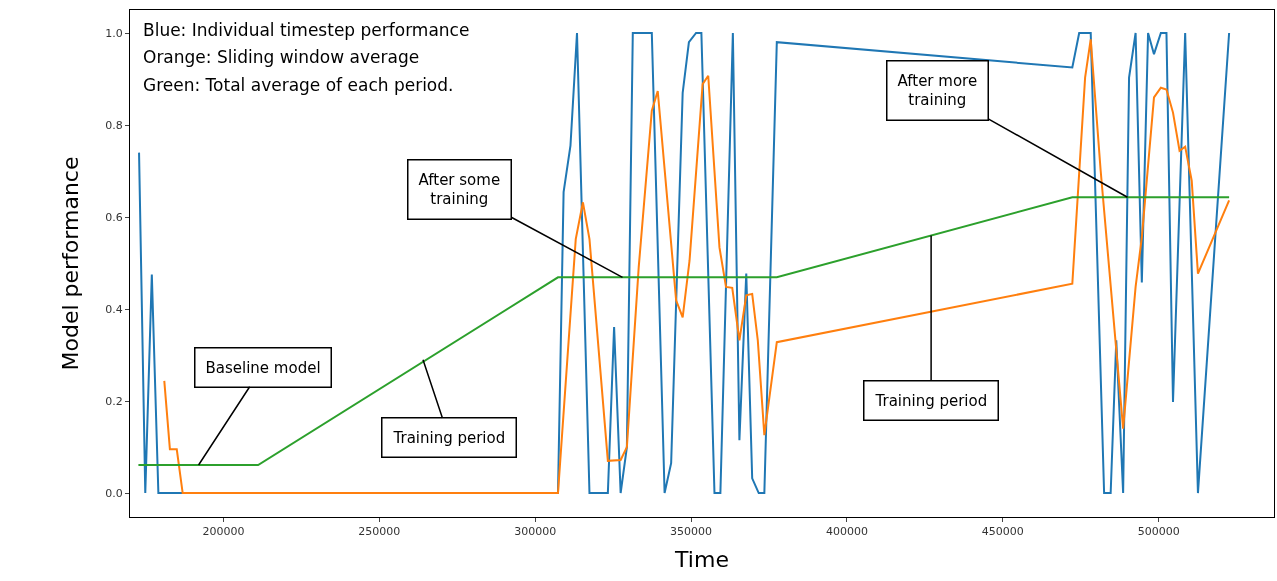  Describe the element at coordinates (298, 85) in the screenshot. I see `annotation: Green: Total average of each period.` at that location.